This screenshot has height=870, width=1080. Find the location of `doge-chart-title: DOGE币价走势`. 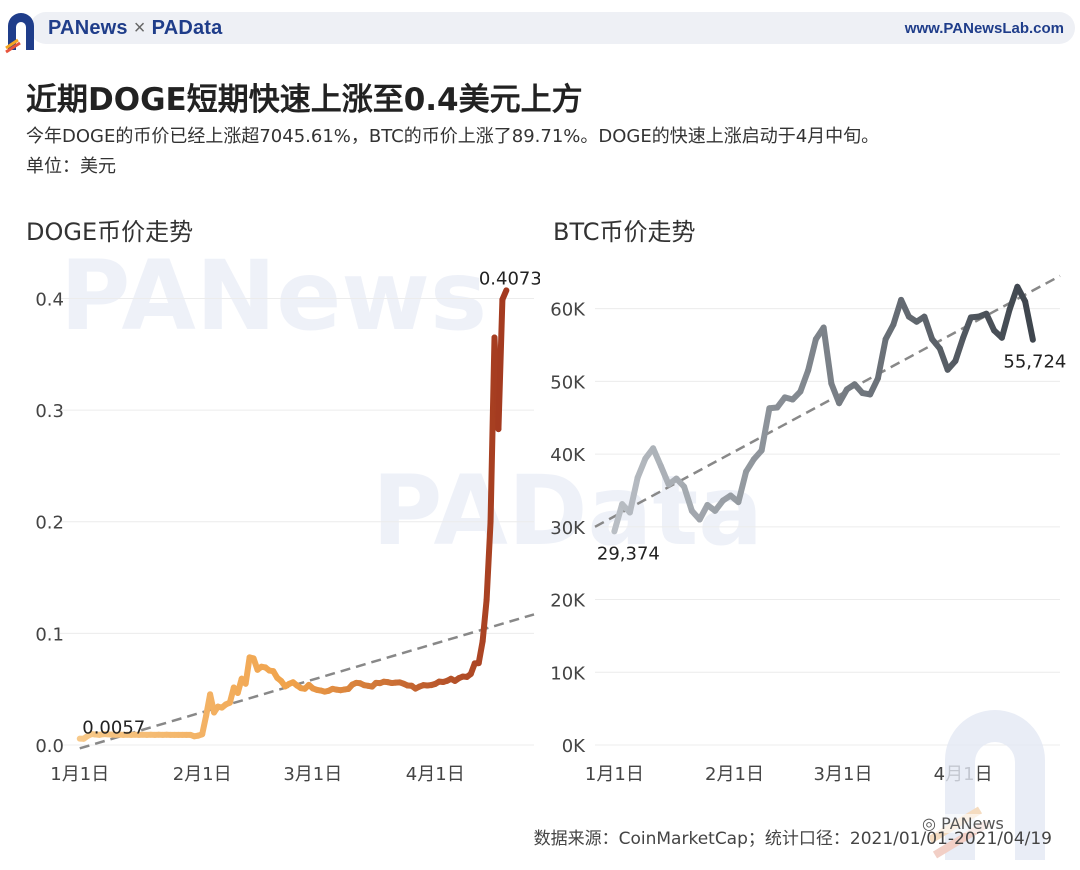

doge-chart-title: DOGE币价走势 is located at coordinates (110, 232).